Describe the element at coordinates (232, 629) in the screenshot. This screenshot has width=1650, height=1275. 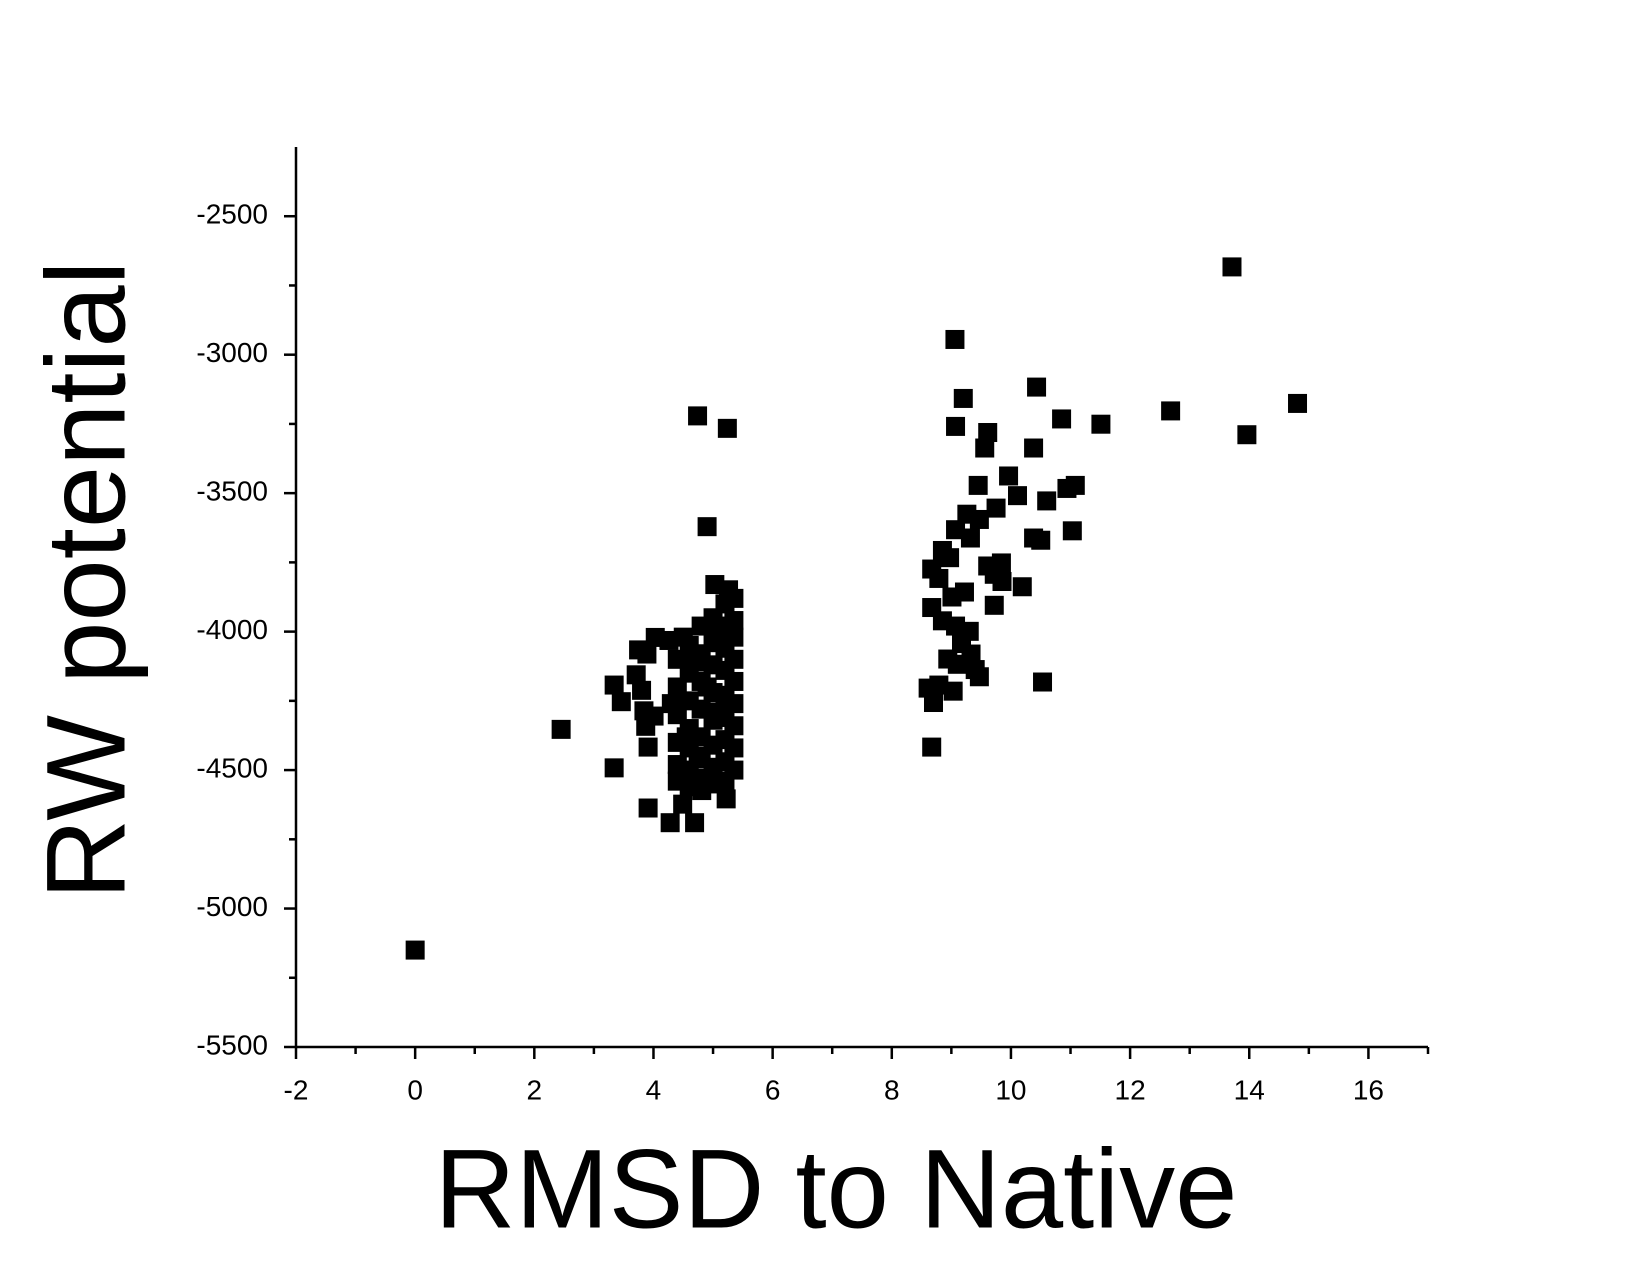
I see `y-tick-label: -4000` at that location.